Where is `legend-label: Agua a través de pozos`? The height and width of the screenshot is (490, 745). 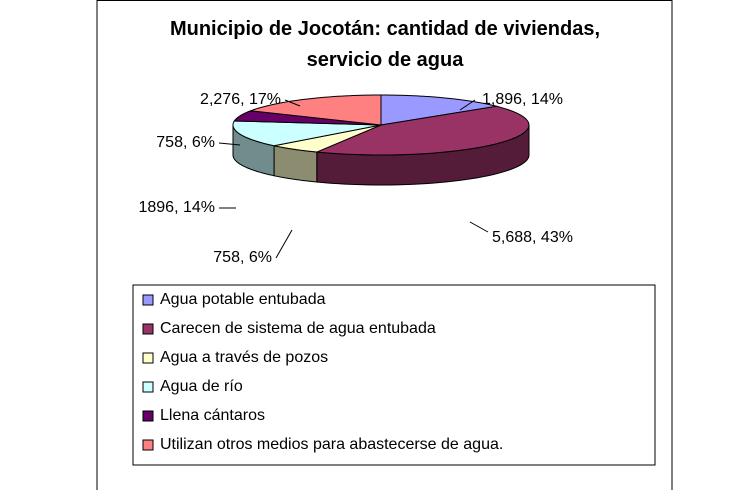
legend-label: Agua a través de pozos is located at coordinates (244, 357).